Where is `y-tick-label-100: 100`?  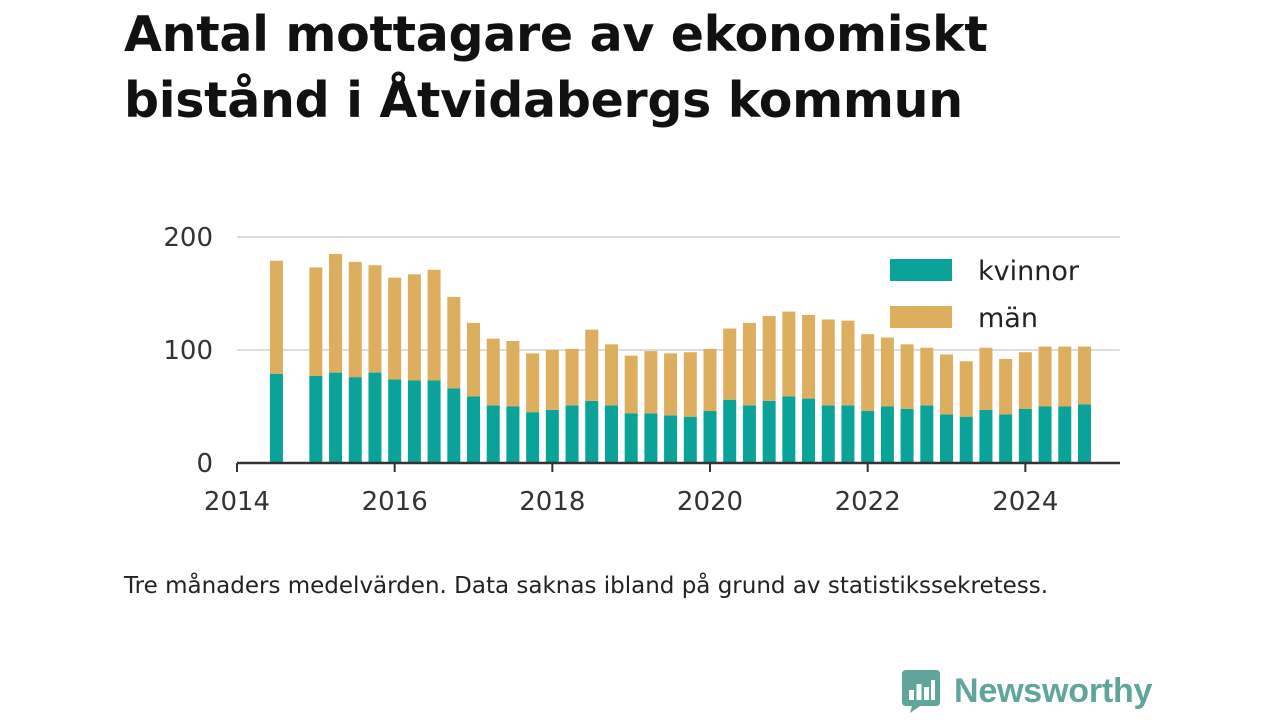
y-tick-label-100: 100 is located at coordinates (188, 351).